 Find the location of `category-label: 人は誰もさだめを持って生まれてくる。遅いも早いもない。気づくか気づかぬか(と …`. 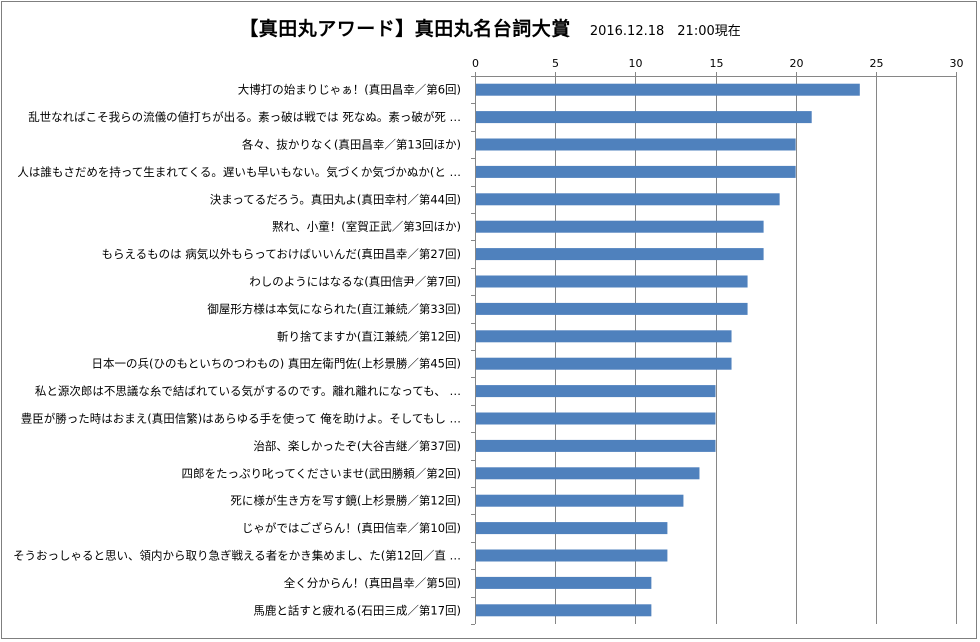

category-label: 人は誰もさだめを持って生まれてくる。遅いも早いもない。気づくか気づかぬか(と … is located at coordinates (239, 172).